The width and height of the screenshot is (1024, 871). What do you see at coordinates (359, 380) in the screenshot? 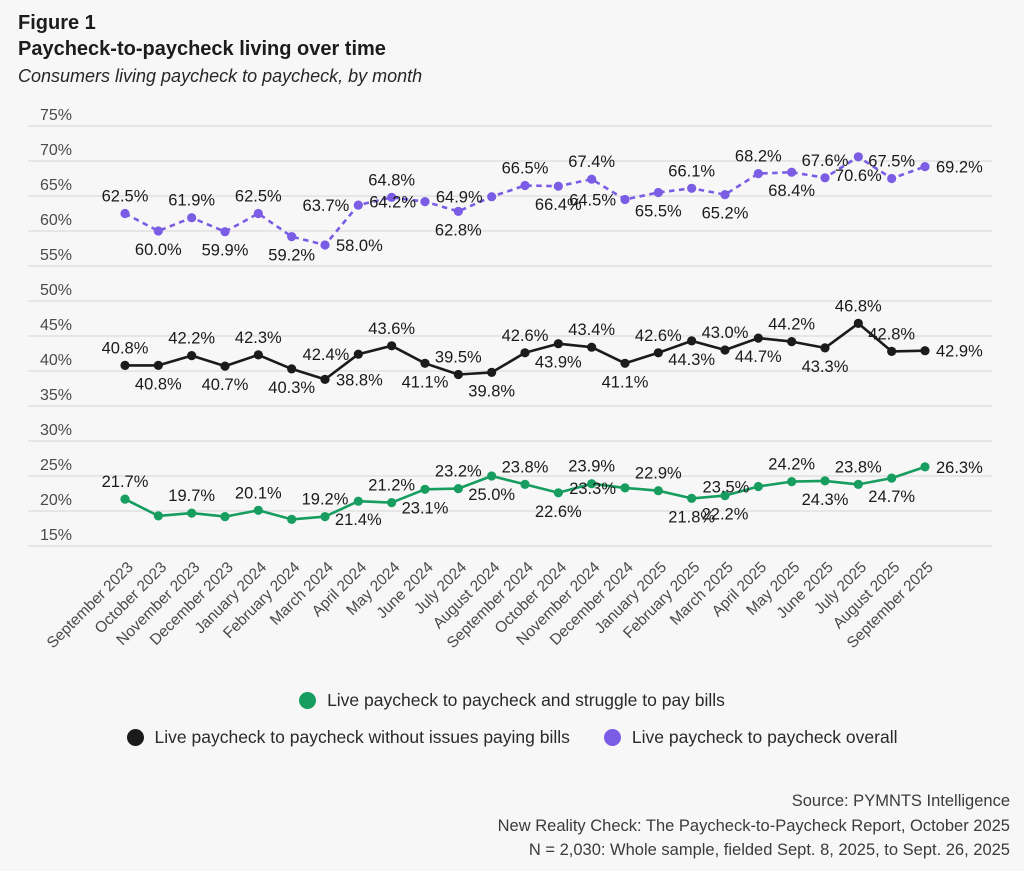
I see `svg-text: 38.8%` at bounding box center [359, 380].